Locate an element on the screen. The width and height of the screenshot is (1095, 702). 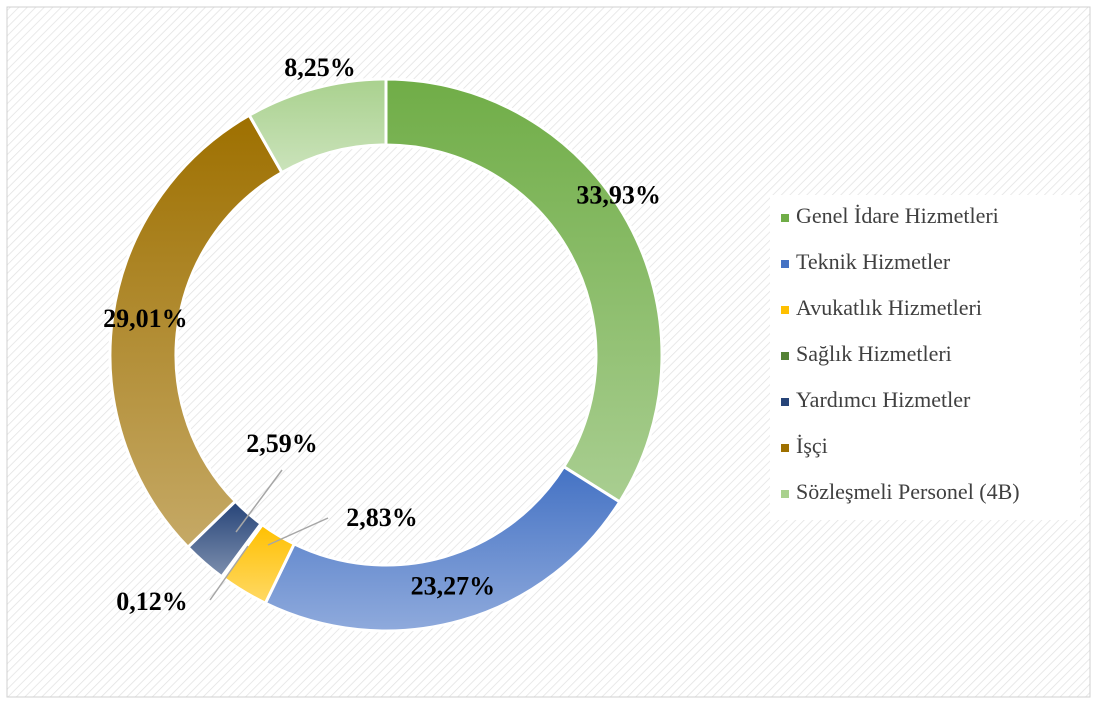
legend-box is located at coordinates (925, 357).